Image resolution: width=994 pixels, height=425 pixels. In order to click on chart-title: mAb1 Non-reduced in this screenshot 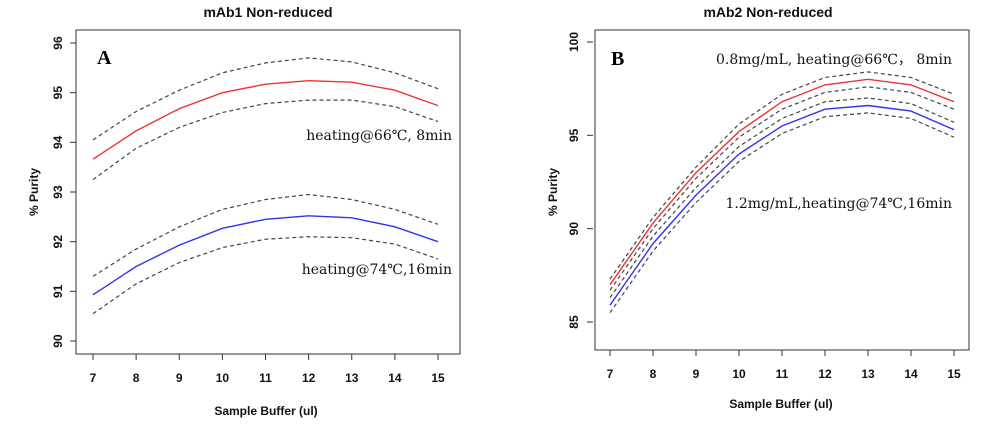, I will do `click(267, 12)`.